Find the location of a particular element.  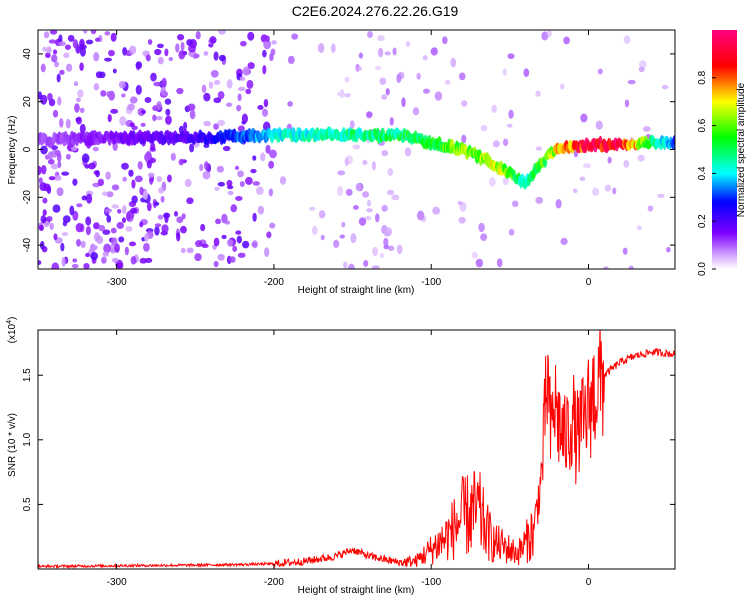

colorbar-tick-label: 0.0 is located at coordinates (702, 269).